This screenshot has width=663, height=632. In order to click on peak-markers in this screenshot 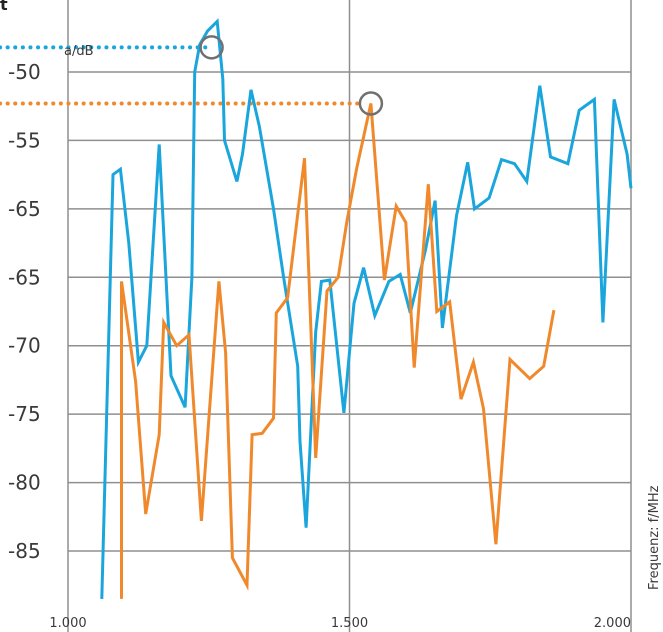, I will do `click(291, 75)`.